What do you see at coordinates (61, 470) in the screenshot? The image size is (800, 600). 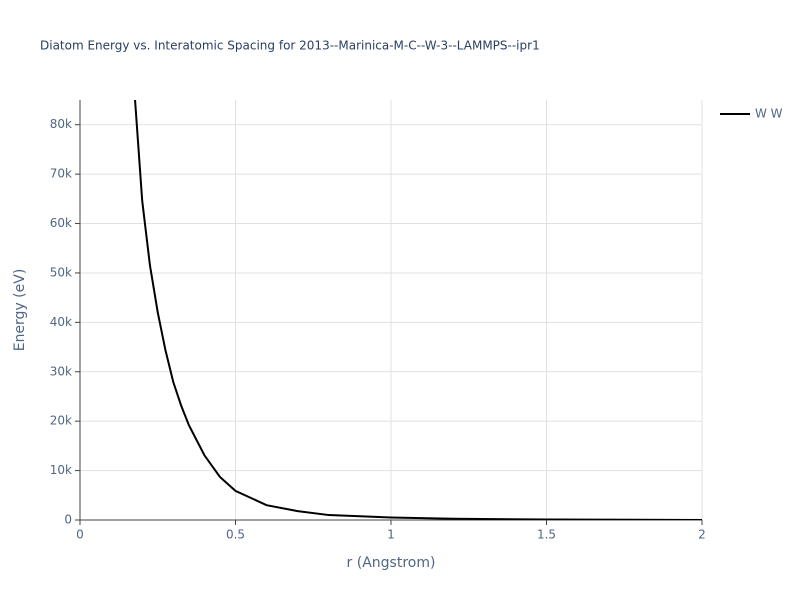 I see `y-tick-label: 10k` at bounding box center [61, 470].